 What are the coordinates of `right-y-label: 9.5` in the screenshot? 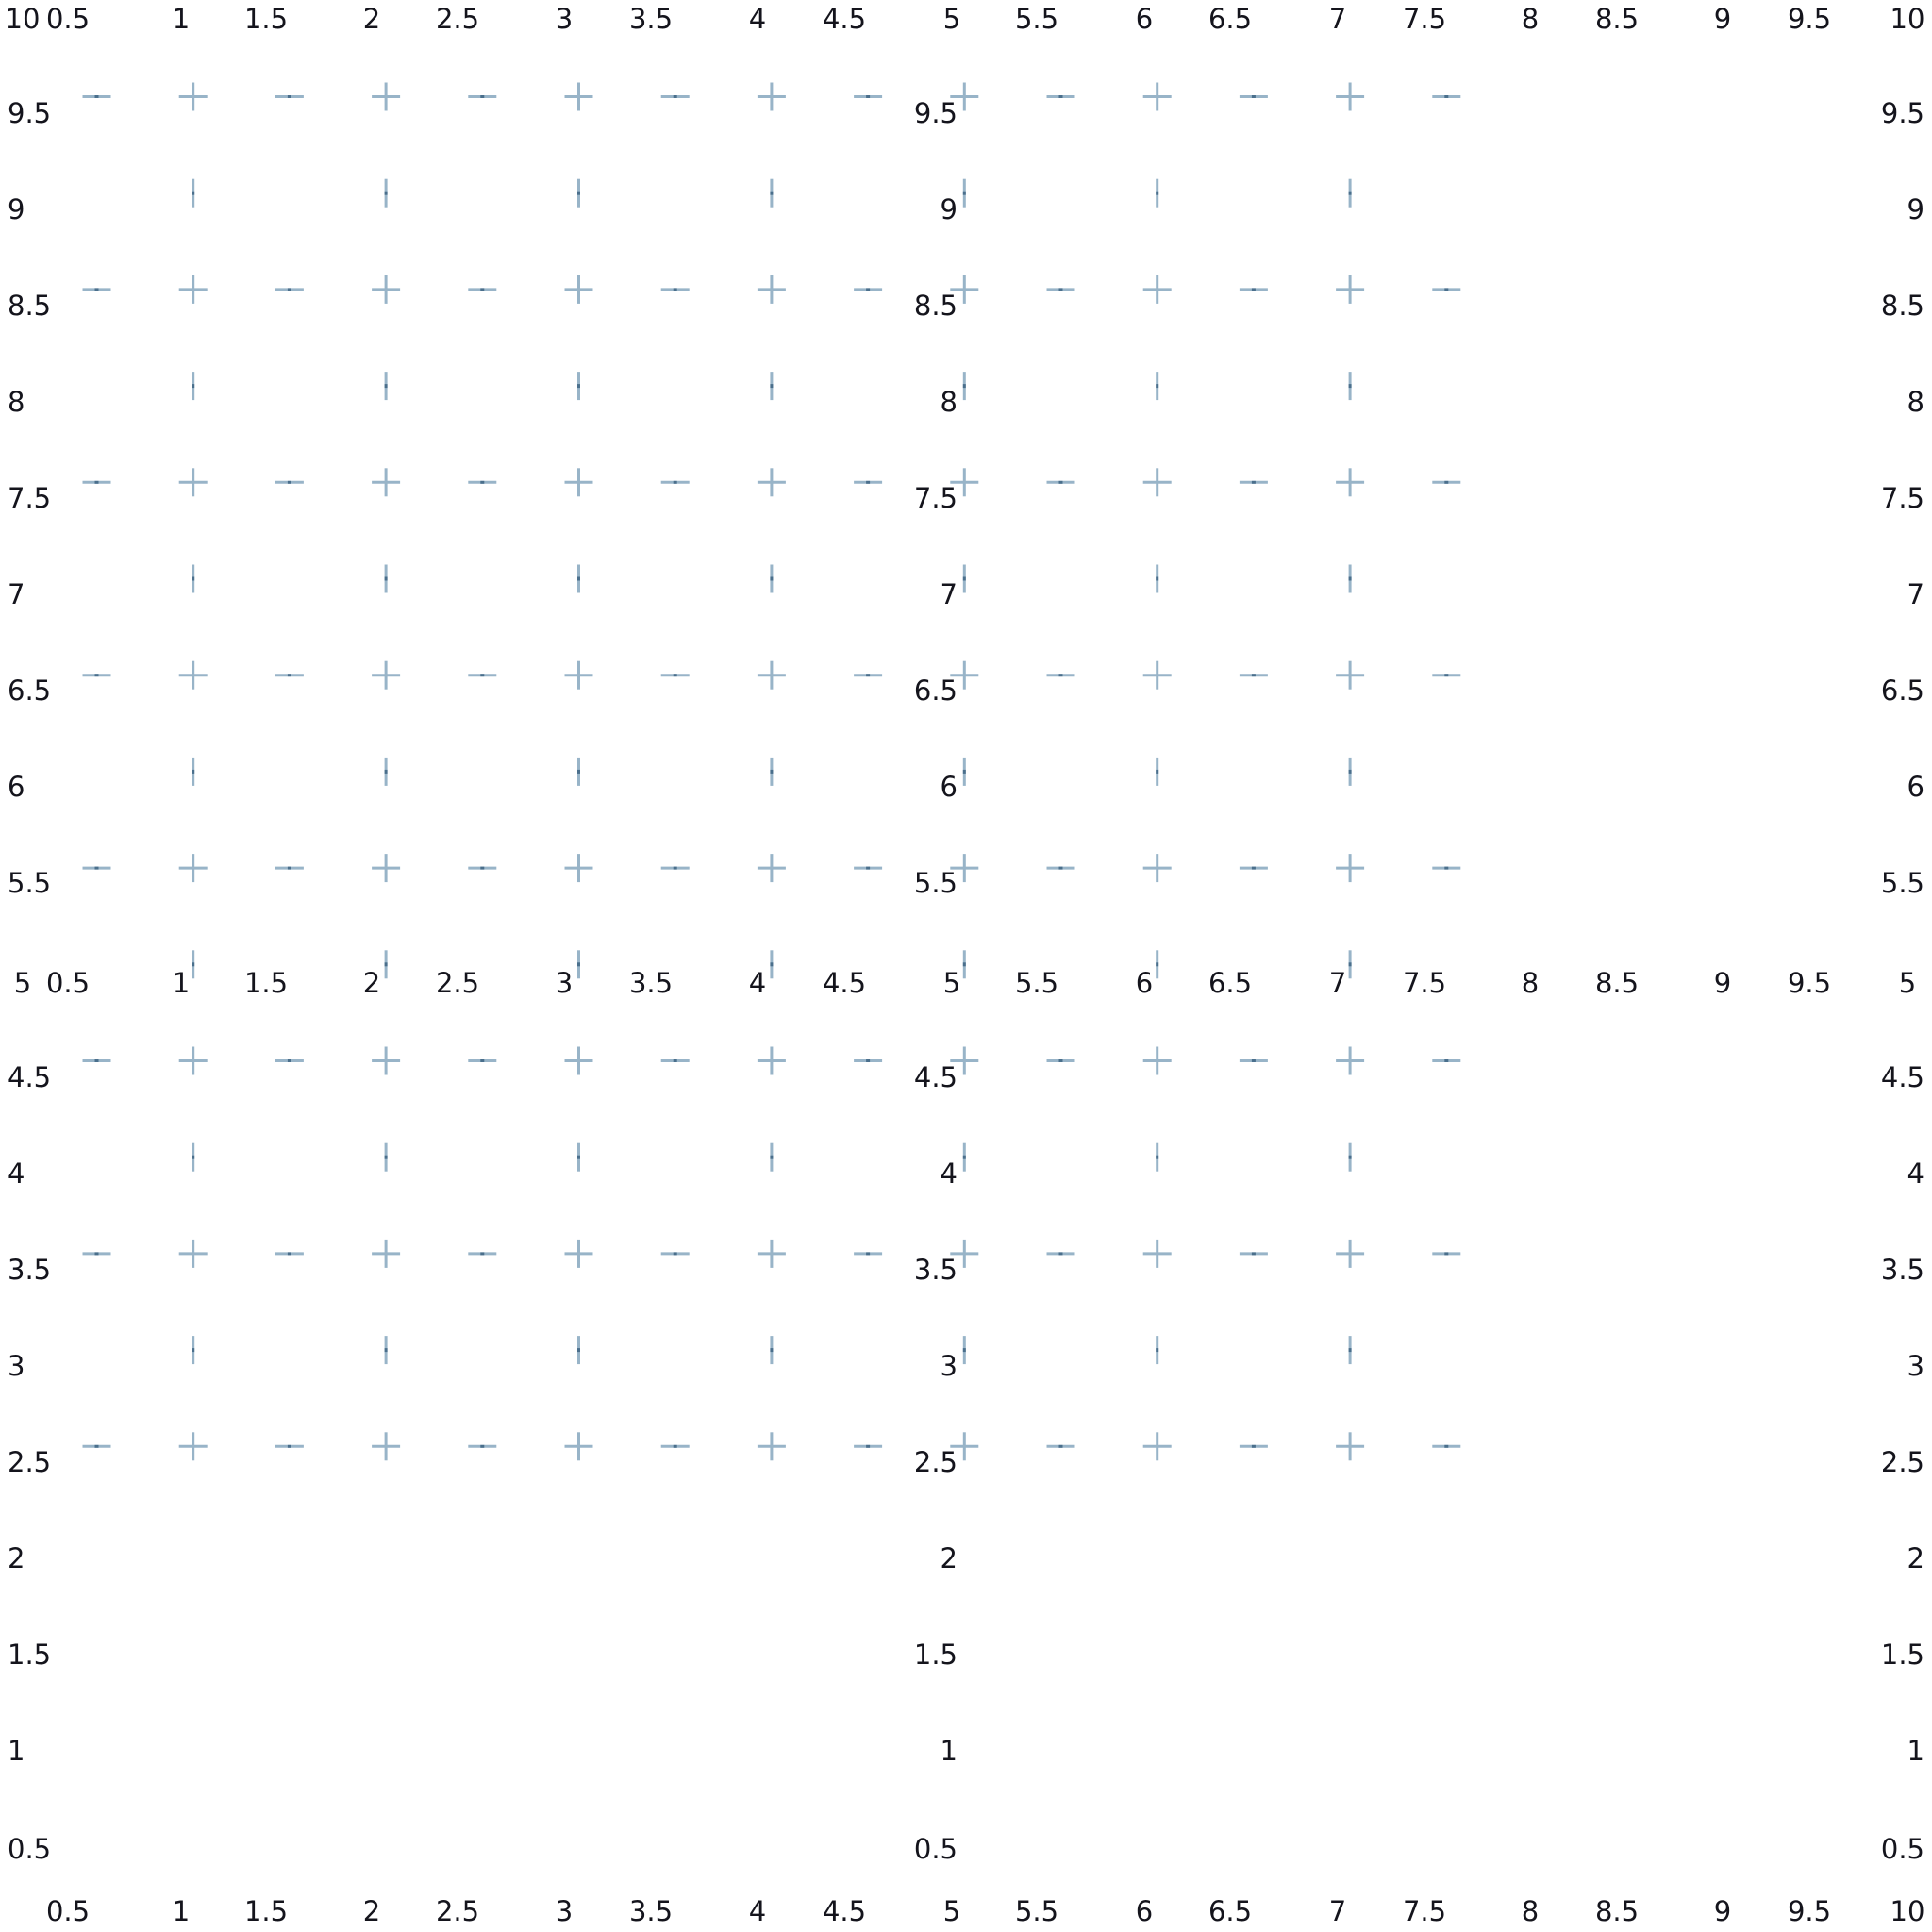 It's located at (1903, 113).